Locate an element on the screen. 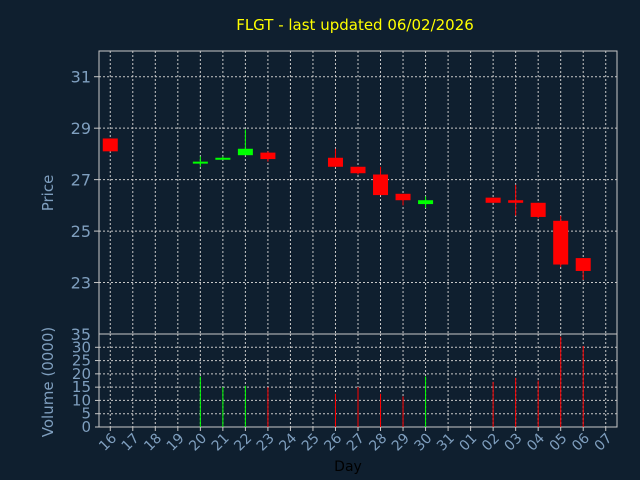  volume-tick-label: 0 is located at coordinates (86, 427).